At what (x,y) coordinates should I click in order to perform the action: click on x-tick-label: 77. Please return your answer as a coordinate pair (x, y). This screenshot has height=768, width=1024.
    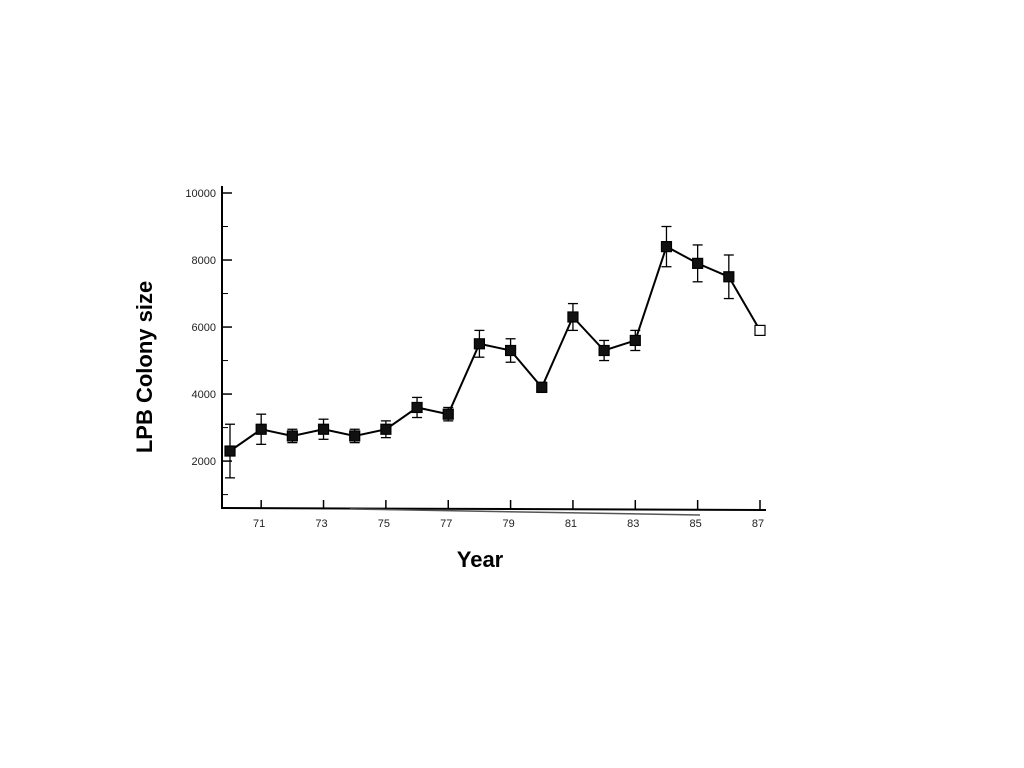
    Looking at the image, I should click on (446, 524).